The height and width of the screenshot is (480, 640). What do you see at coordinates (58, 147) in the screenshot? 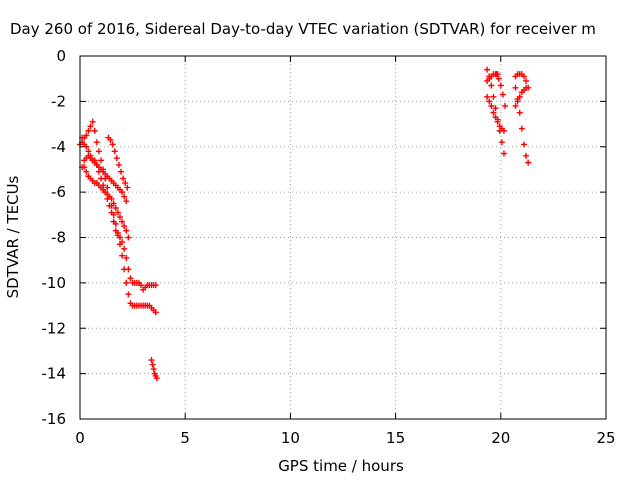
I see `y-tick-label: -4` at bounding box center [58, 147].